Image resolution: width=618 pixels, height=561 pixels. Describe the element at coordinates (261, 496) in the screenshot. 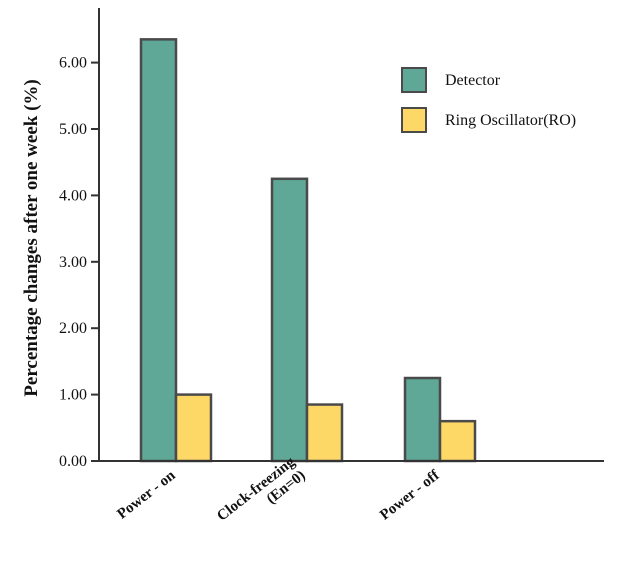

I see `x-category-label: Clock-freezing(En=0)` at that location.